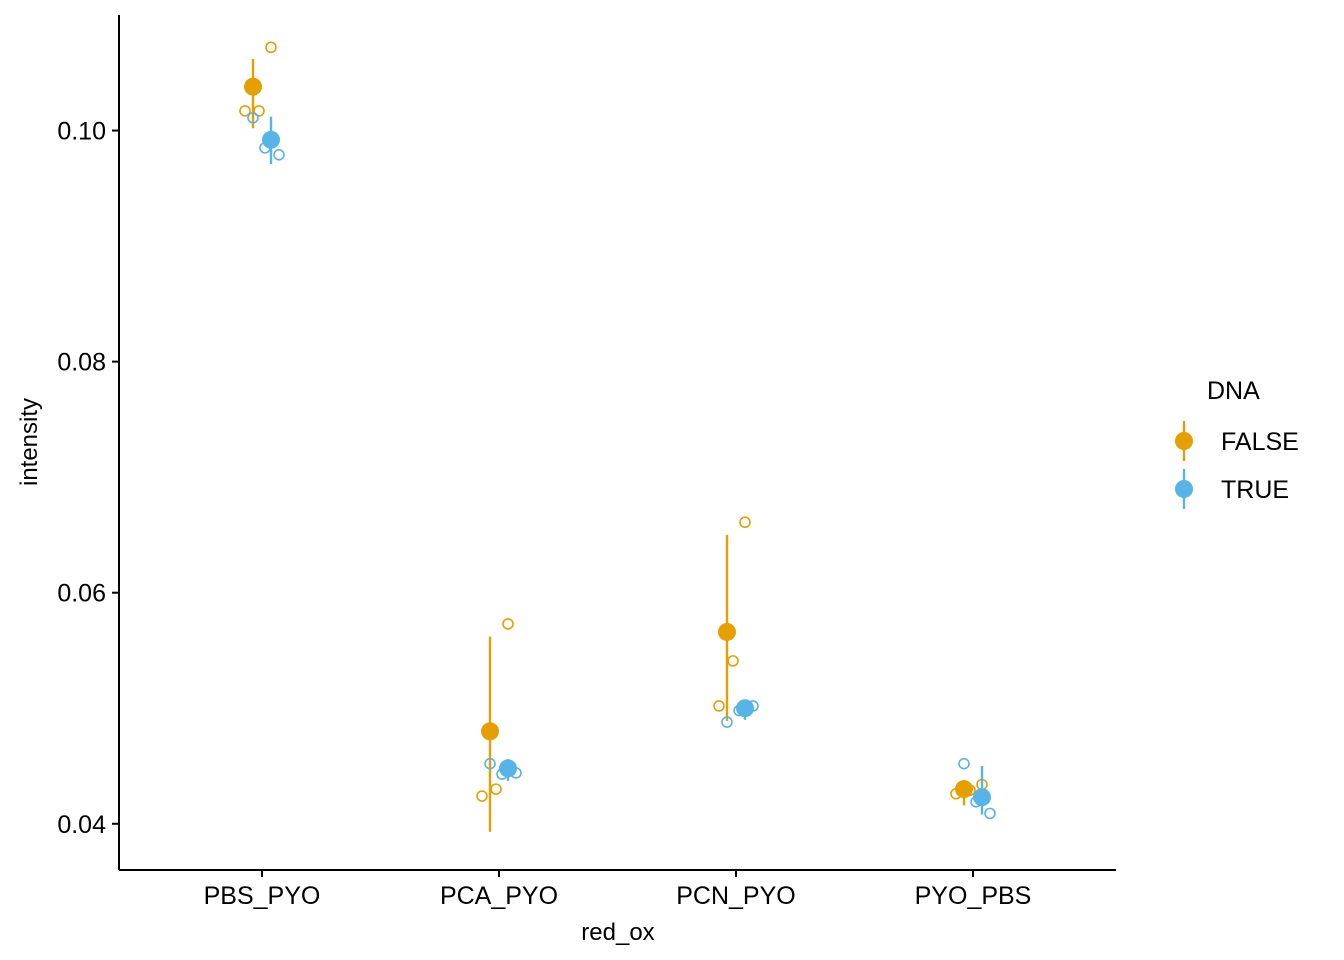 The image size is (1344, 960). What do you see at coordinates (262, 896) in the screenshot?
I see `x-tick-label: PBS_PYO` at bounding box center [262, 896].